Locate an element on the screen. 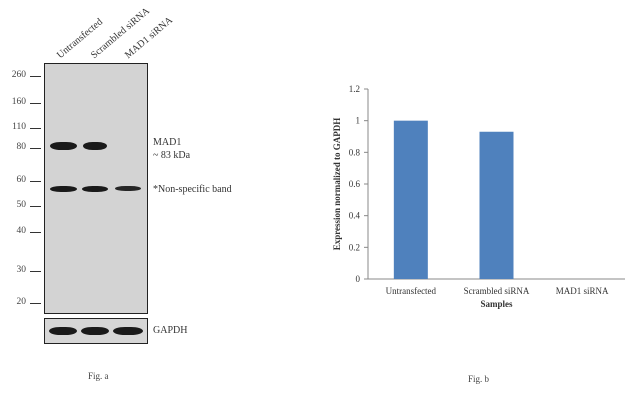 This screenshot has width=635, height=418. mw-marker-80: 80 is located at coordinates (21, 147).